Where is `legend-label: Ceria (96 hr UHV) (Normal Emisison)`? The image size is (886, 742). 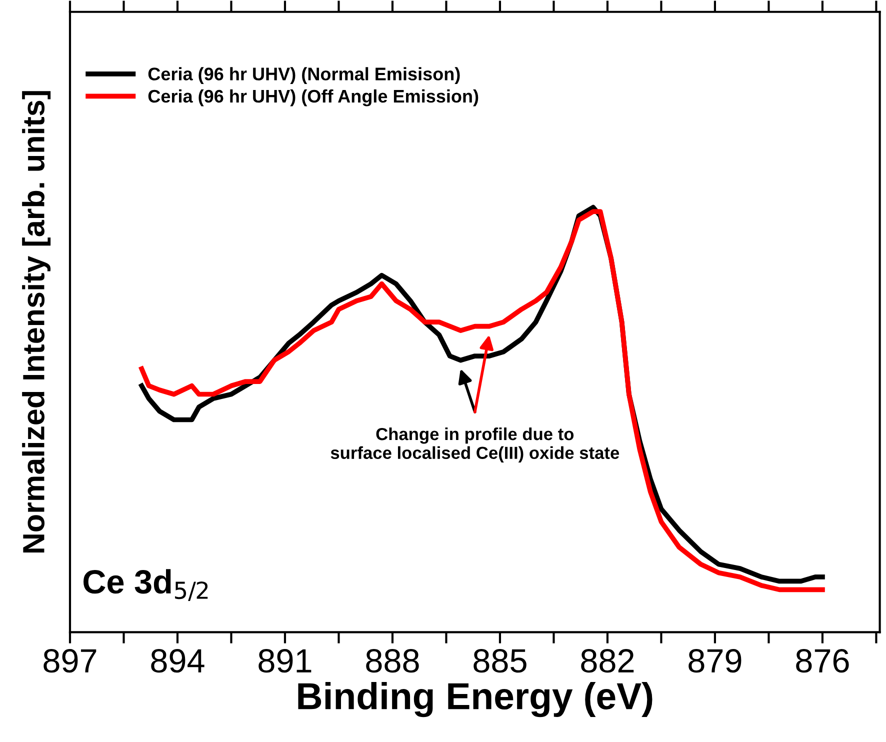 legend-label: Ceria (96 hr UHV) (Normal Emisison) is located at coordinates (304, 75).